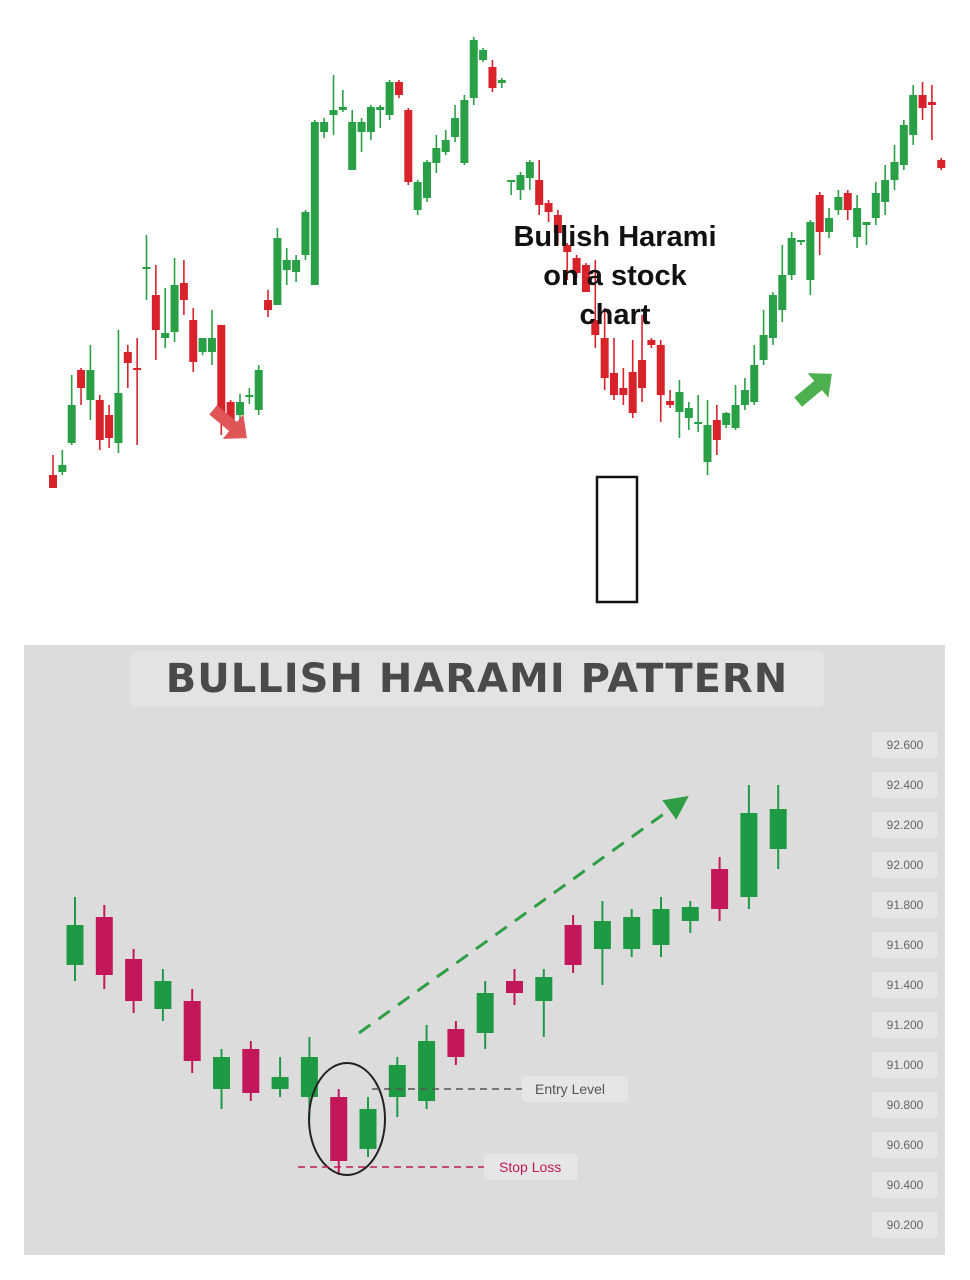  I want to click on up-trend-arrow-icon, so click(813, 390).